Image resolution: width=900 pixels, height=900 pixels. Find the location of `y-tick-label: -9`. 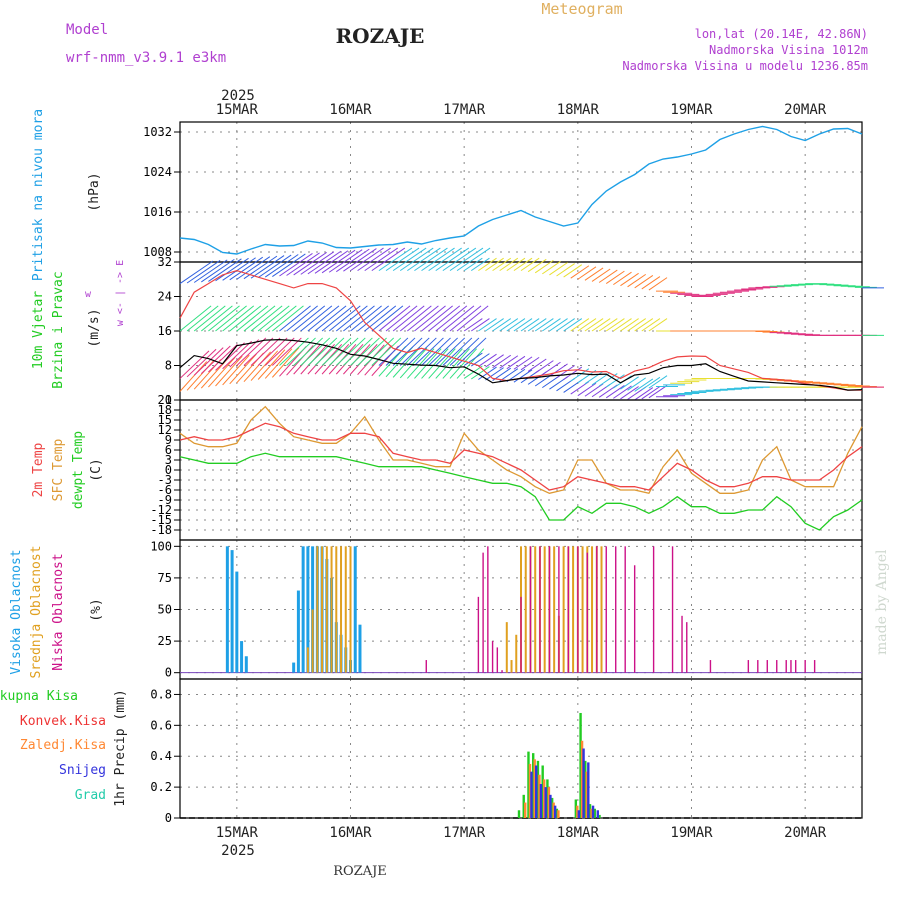

y-tick-label: -9 is located at coordinates (165, 500).